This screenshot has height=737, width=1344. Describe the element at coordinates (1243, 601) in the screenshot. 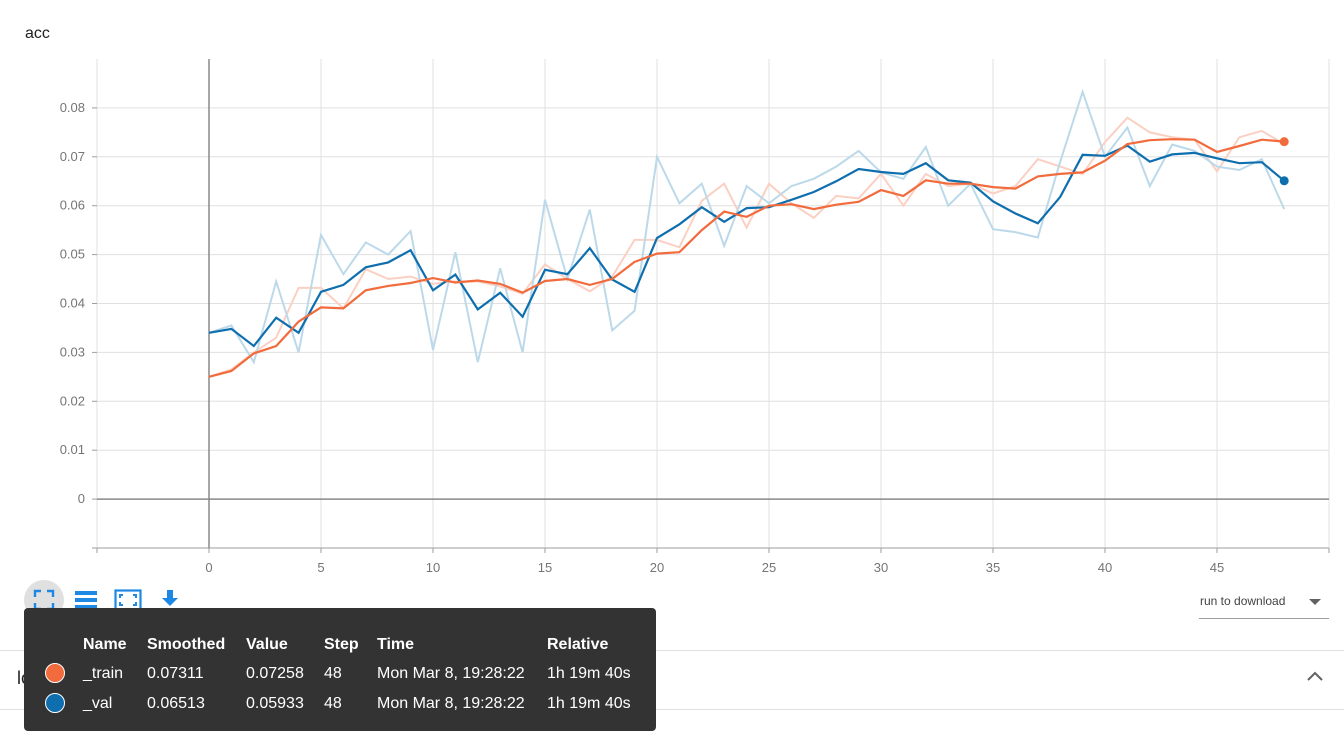

I see `run-select-label: run to download` at that location.